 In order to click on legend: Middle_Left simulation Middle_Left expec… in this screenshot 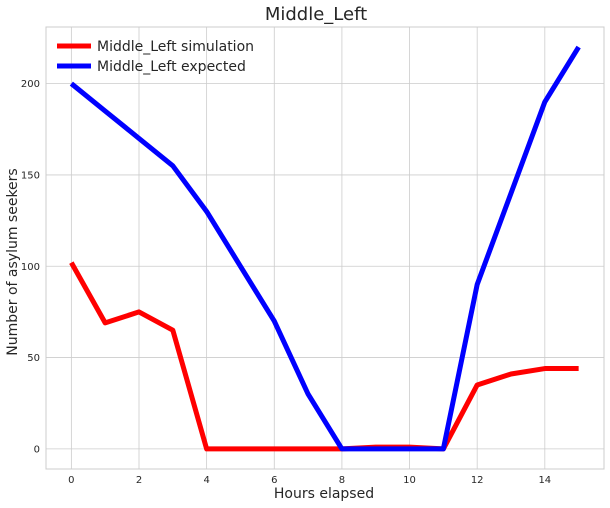, I will do `click(155, 57)`.